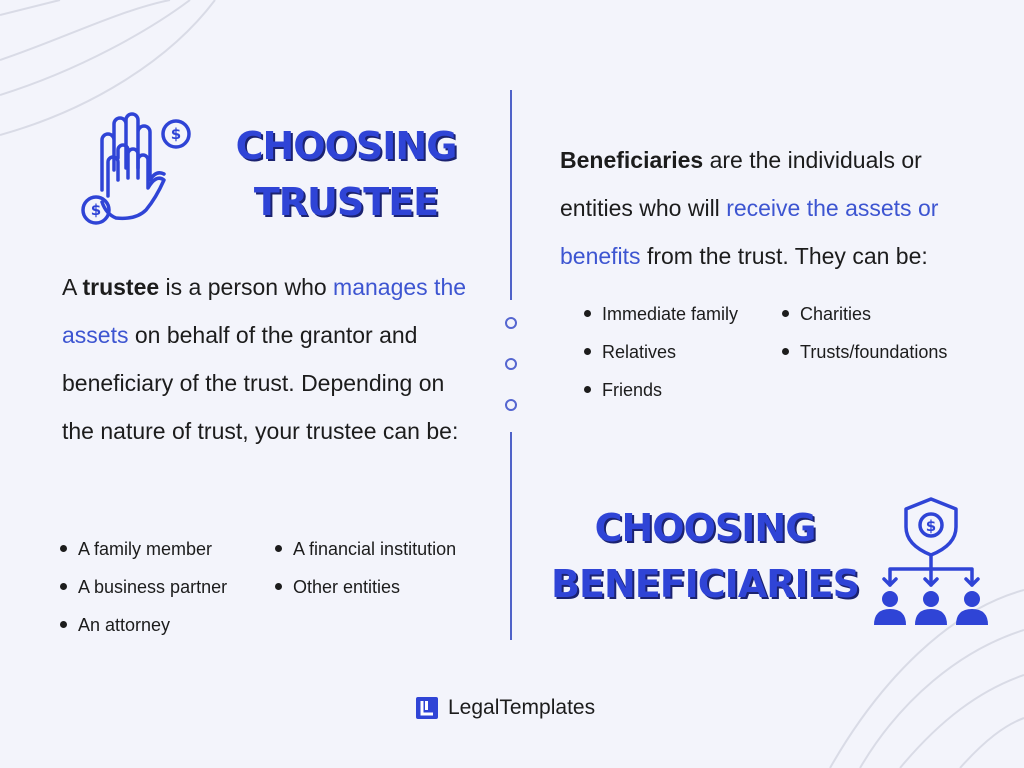 This screenshot has height=768, width=1024. What do you see at coordinates (346, 202) in the screenshot?
I see `heading-line: TRUSTEE` at bounding box center [346, 202].